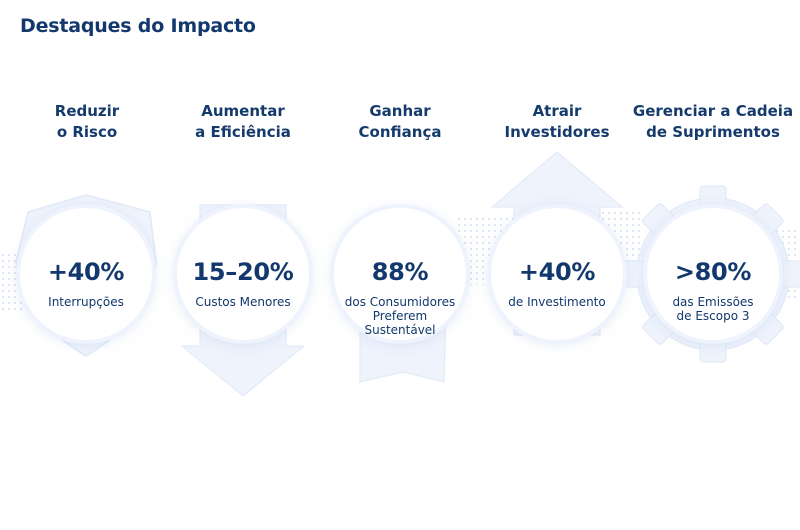  I want to click on stat-description: de Investimento, so click(557, 302).